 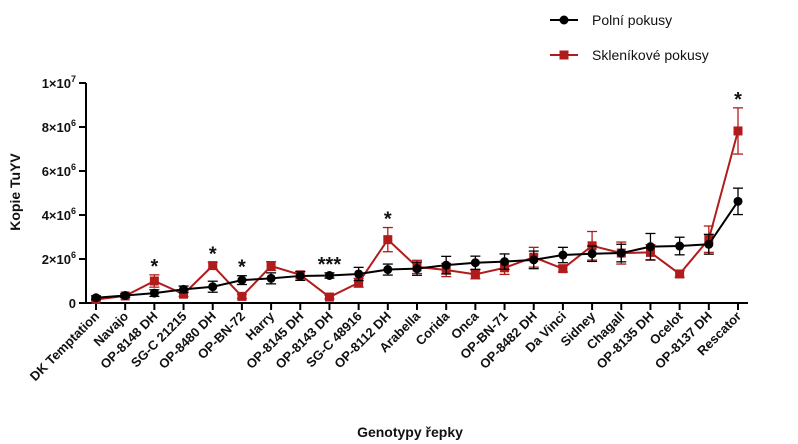 I want to click on x-axis-title: Genotypy řepky, so click(x=410, y=432).